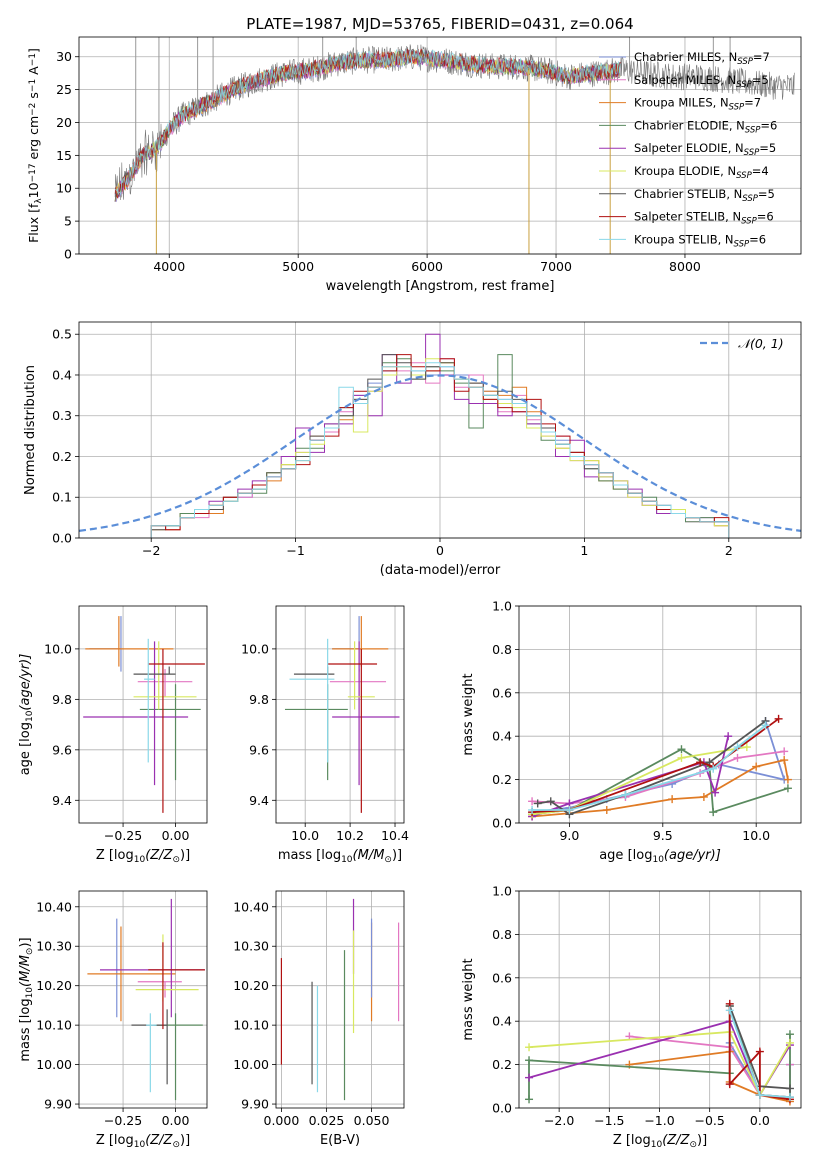 This screenshot has height=1174, width=819. Describe the element at coordinates (760, 171) in the screenshot. I see `legend-label-part: =4` at that location.